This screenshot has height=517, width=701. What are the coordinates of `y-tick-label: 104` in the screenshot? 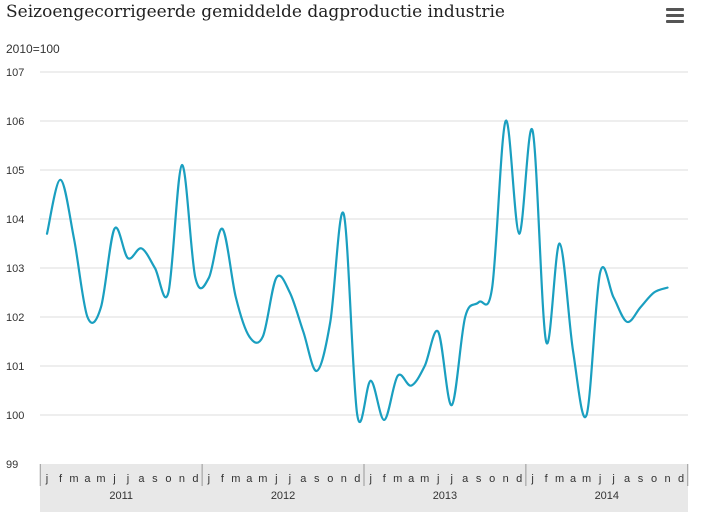 It's located at (15, 220).